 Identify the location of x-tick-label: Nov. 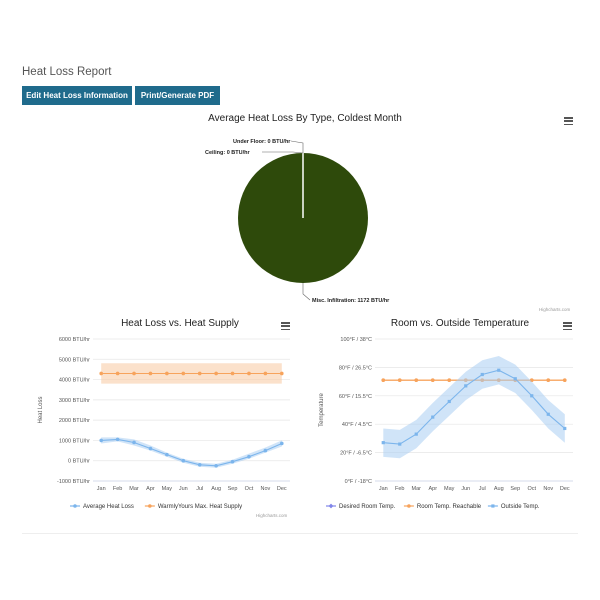
(548, 489).